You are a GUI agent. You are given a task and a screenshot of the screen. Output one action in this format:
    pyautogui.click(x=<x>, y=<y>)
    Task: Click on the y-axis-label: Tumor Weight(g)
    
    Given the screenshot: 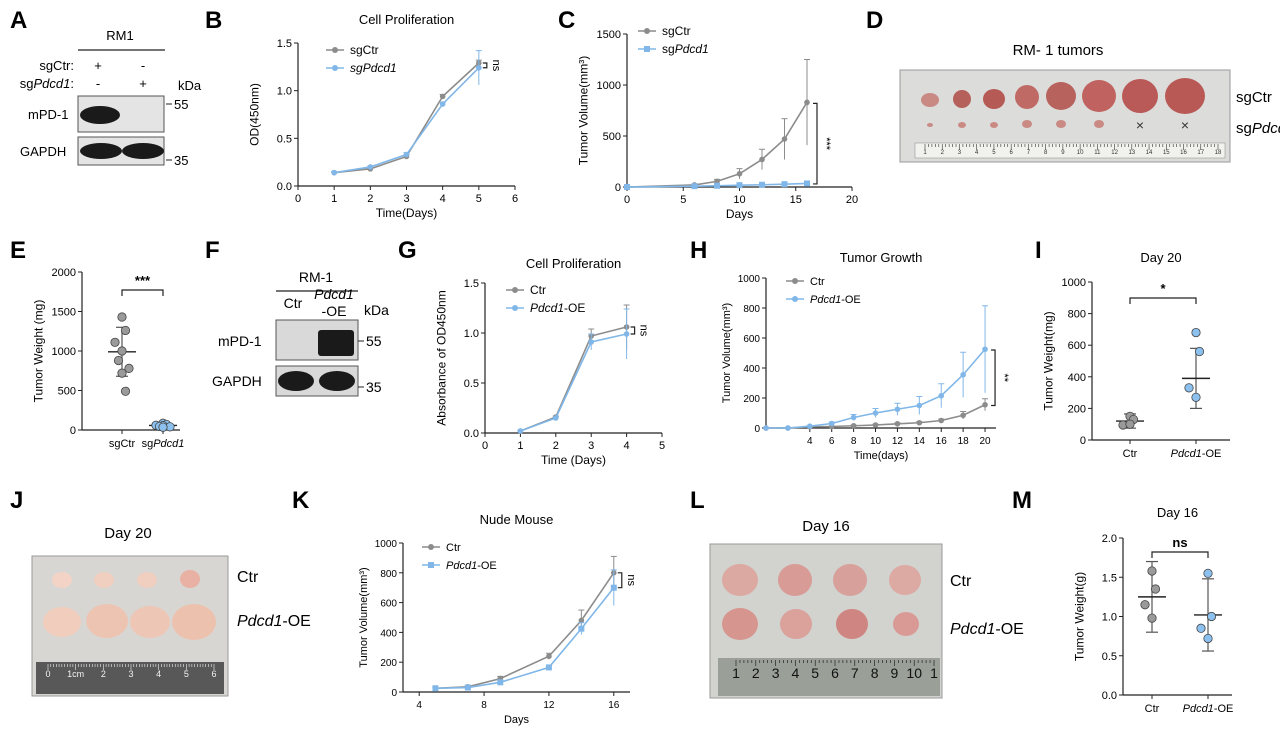 What is the action you would take?
    pyautogui.click(x=1079, y=616)
    